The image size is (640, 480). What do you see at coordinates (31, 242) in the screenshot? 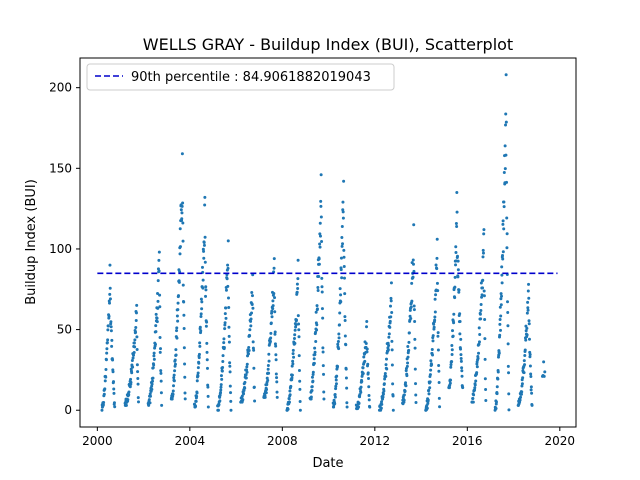
I see `y-axis-label: Buildup Index (BUI)` at bounding box center [31, 242].